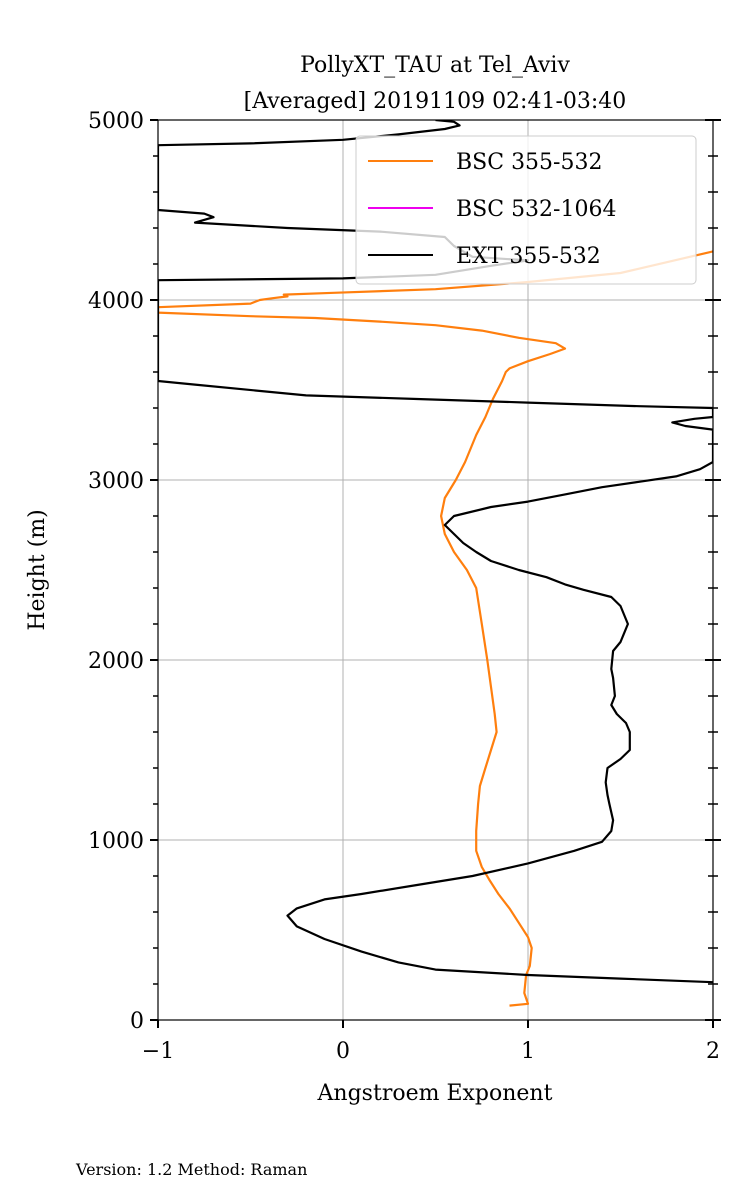 This screenshot has height=1200, width=750. I want to click on legend-box, so click(526, 210).